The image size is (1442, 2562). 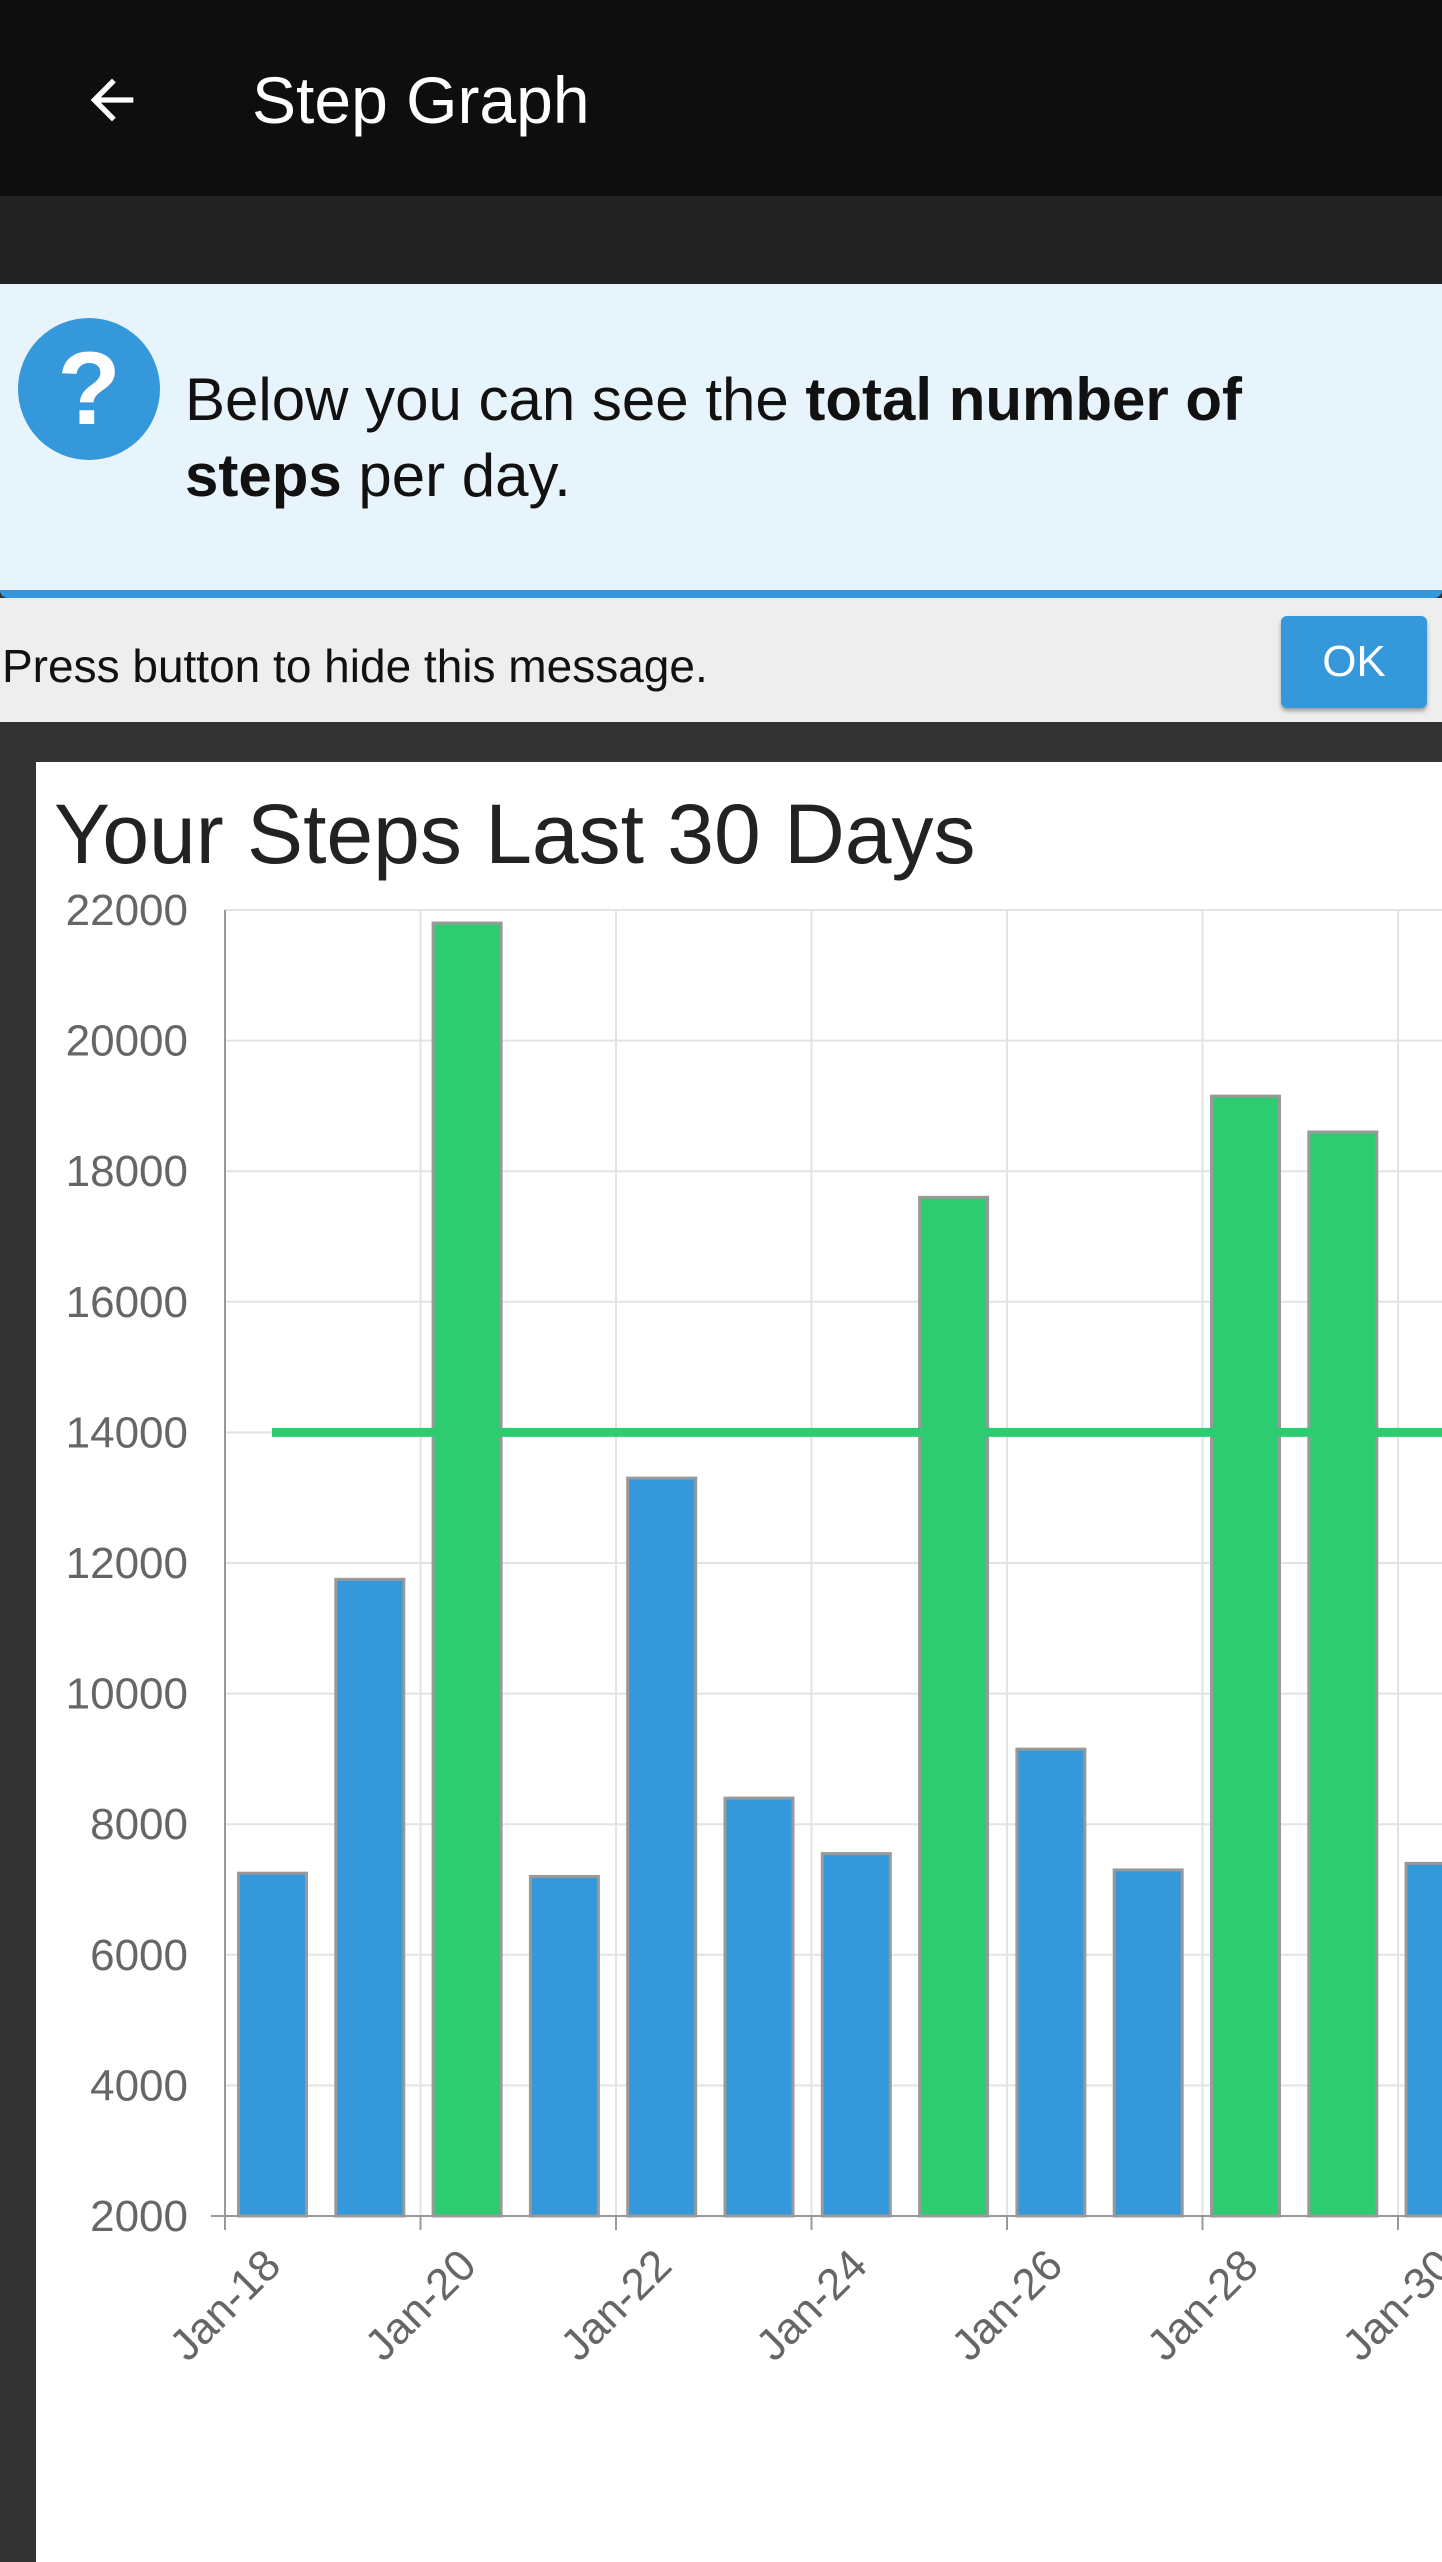 I want to click on arrow-left-icon, so click(x=112, y=100).